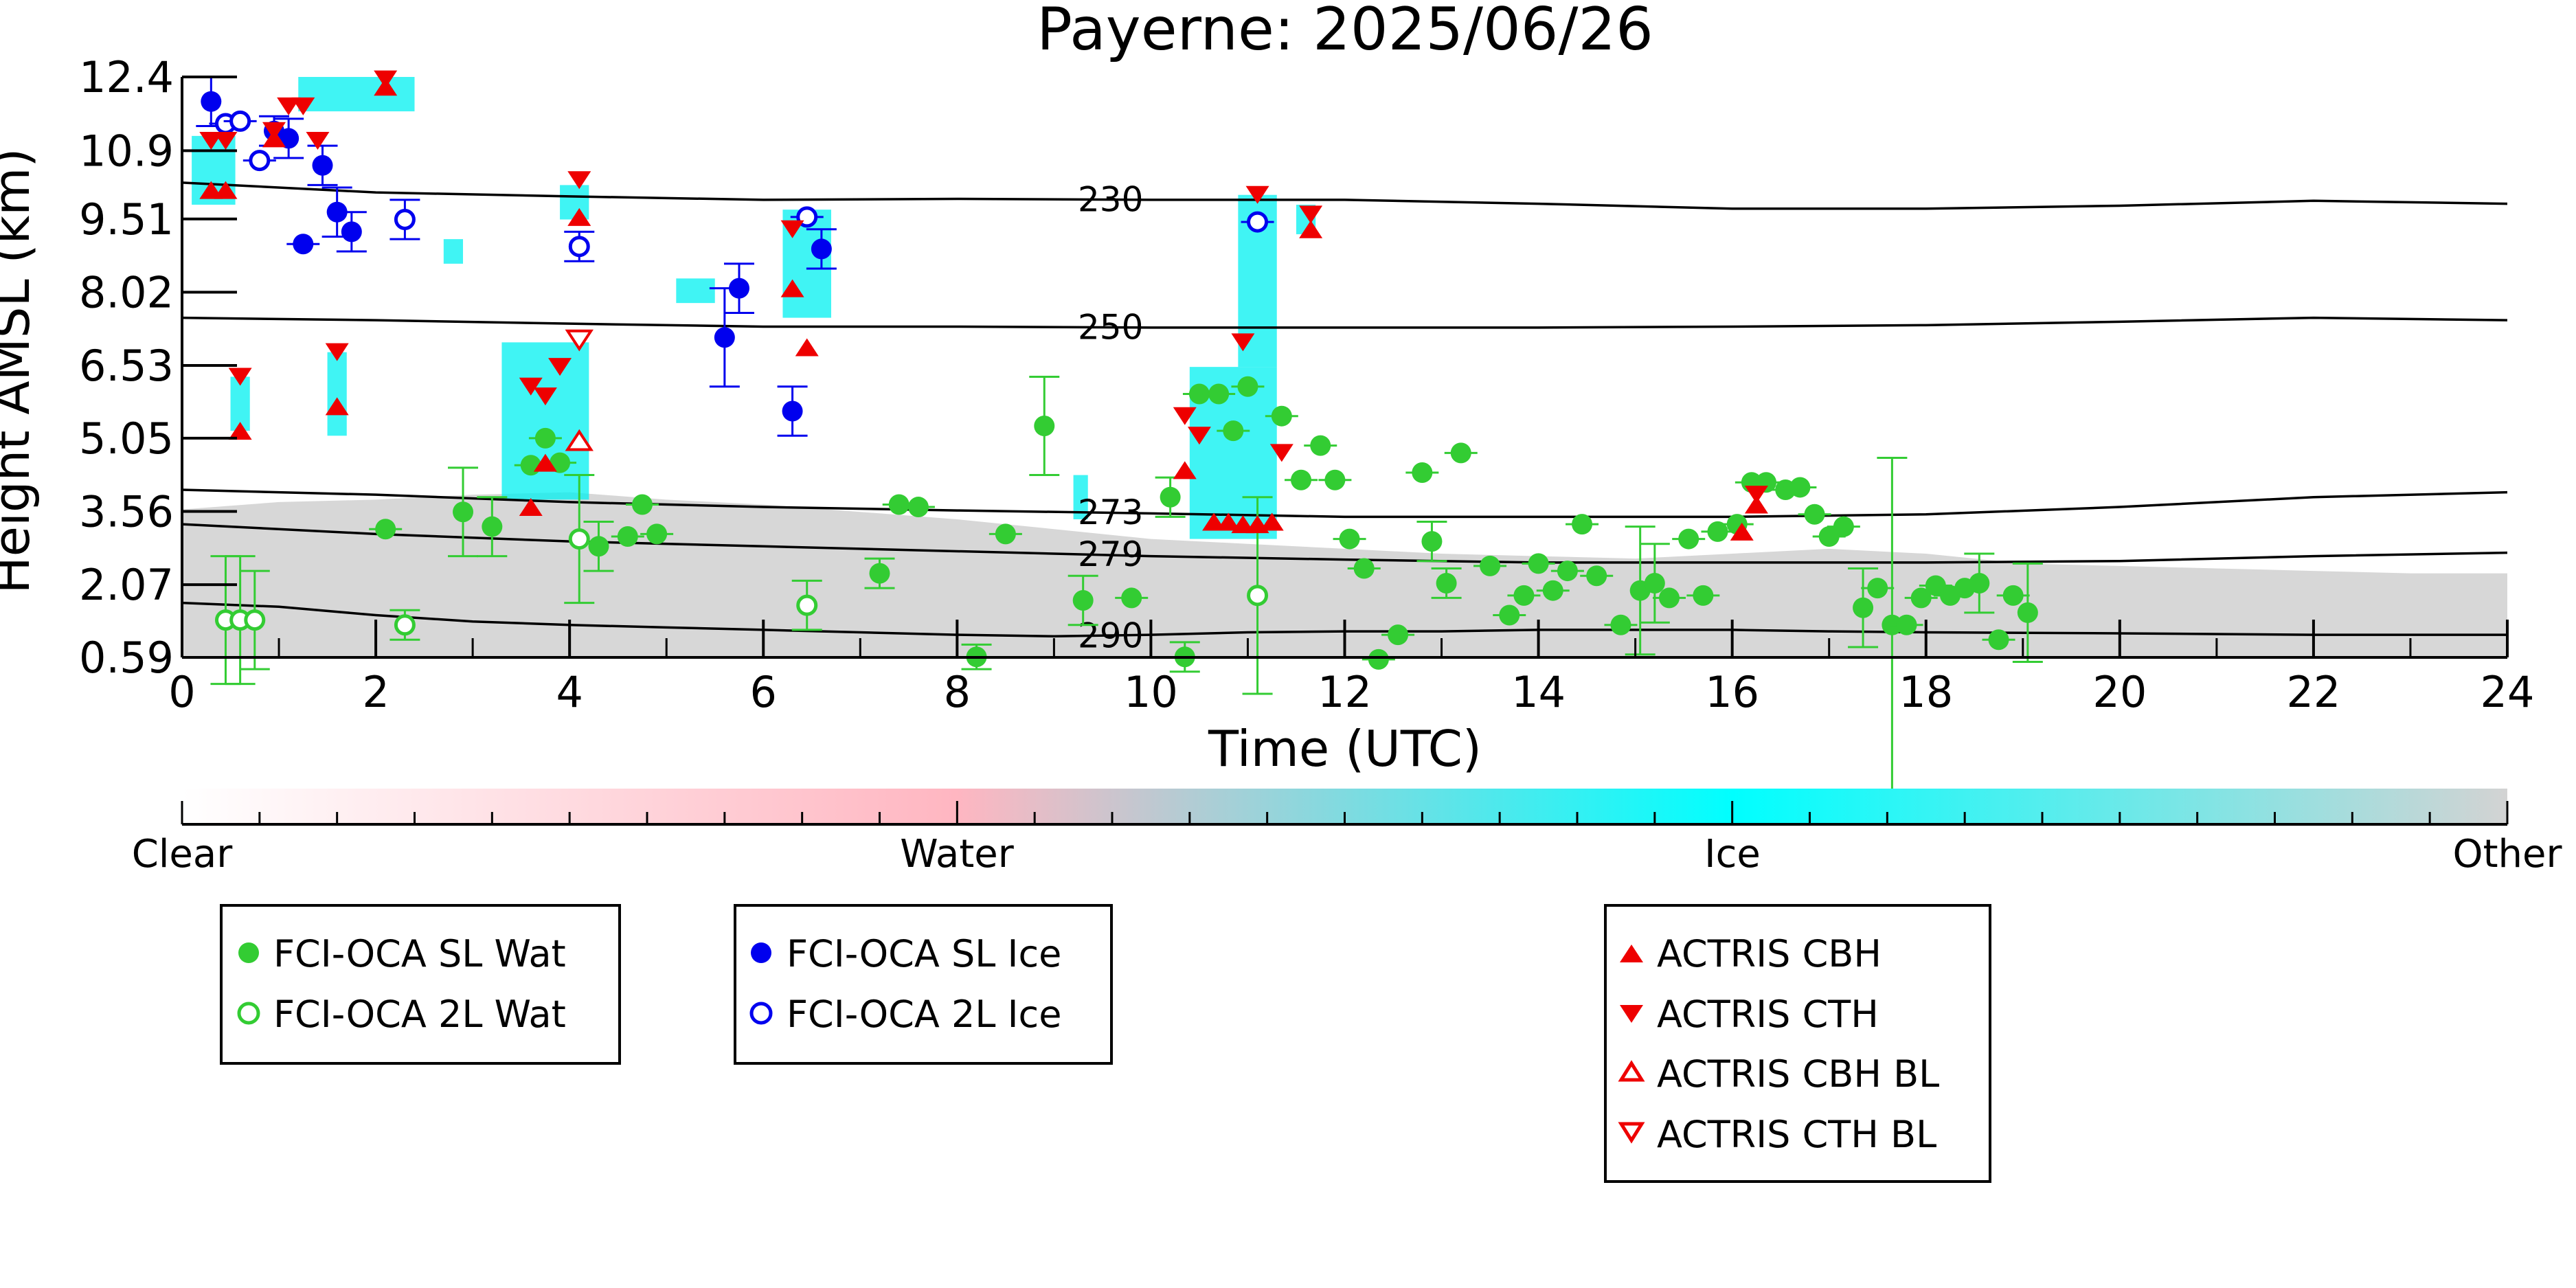 This screenshot has width=2576, height=1288. I want to click on legend-label-cth: ACTRIS CTH, so click(1768, 1014).